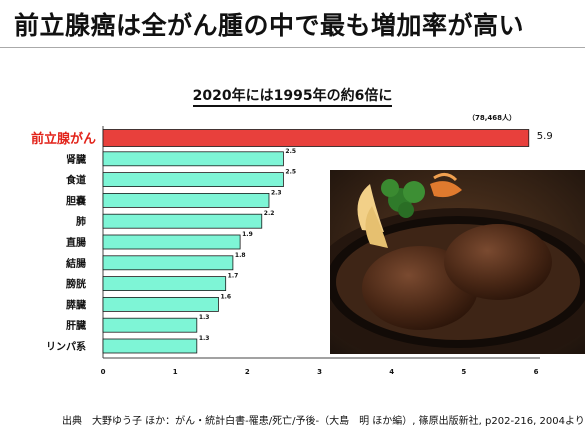 The width and height of the screenshot is (585, 439). Describe the element at coordinates (545, 136) in the screenshot. I see `value-label-0: 5.9` at that location.